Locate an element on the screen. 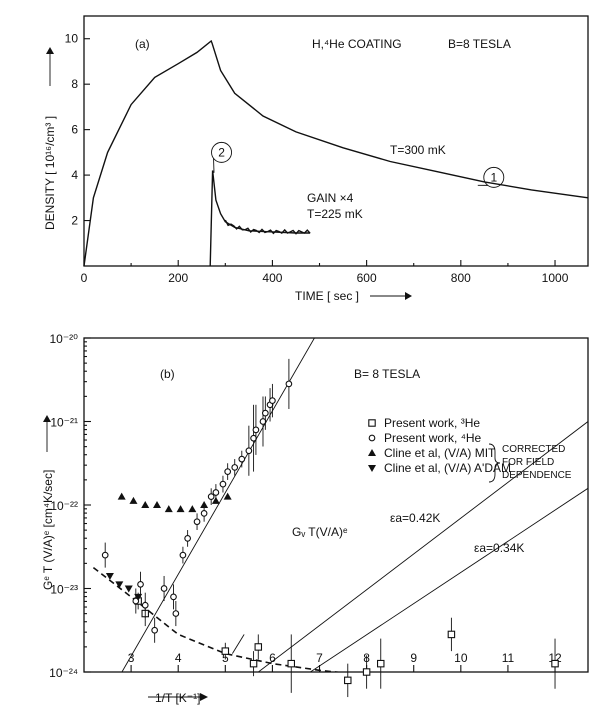 This screenshot has width=595, height=709. series-2-marker-text: 2 is located at coordinates (221, 152).